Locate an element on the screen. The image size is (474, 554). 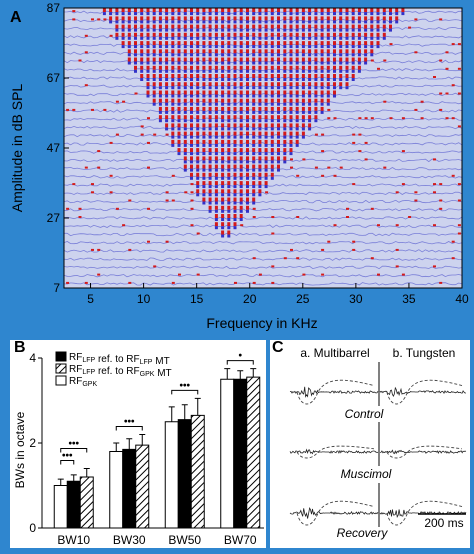
category-label: BW70 is located at coordinates (240, 540).